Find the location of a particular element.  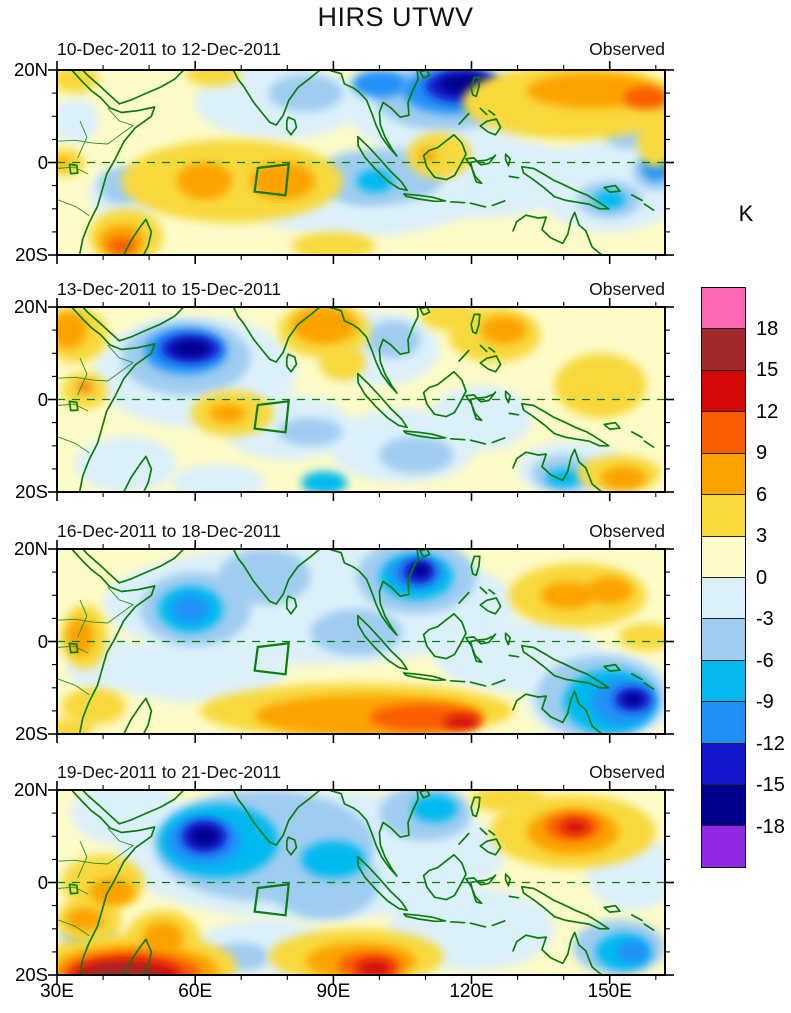

panel-1-title: 10-Dec-2011 to 12-Dec-2011 is located at coordinates (169, 49).